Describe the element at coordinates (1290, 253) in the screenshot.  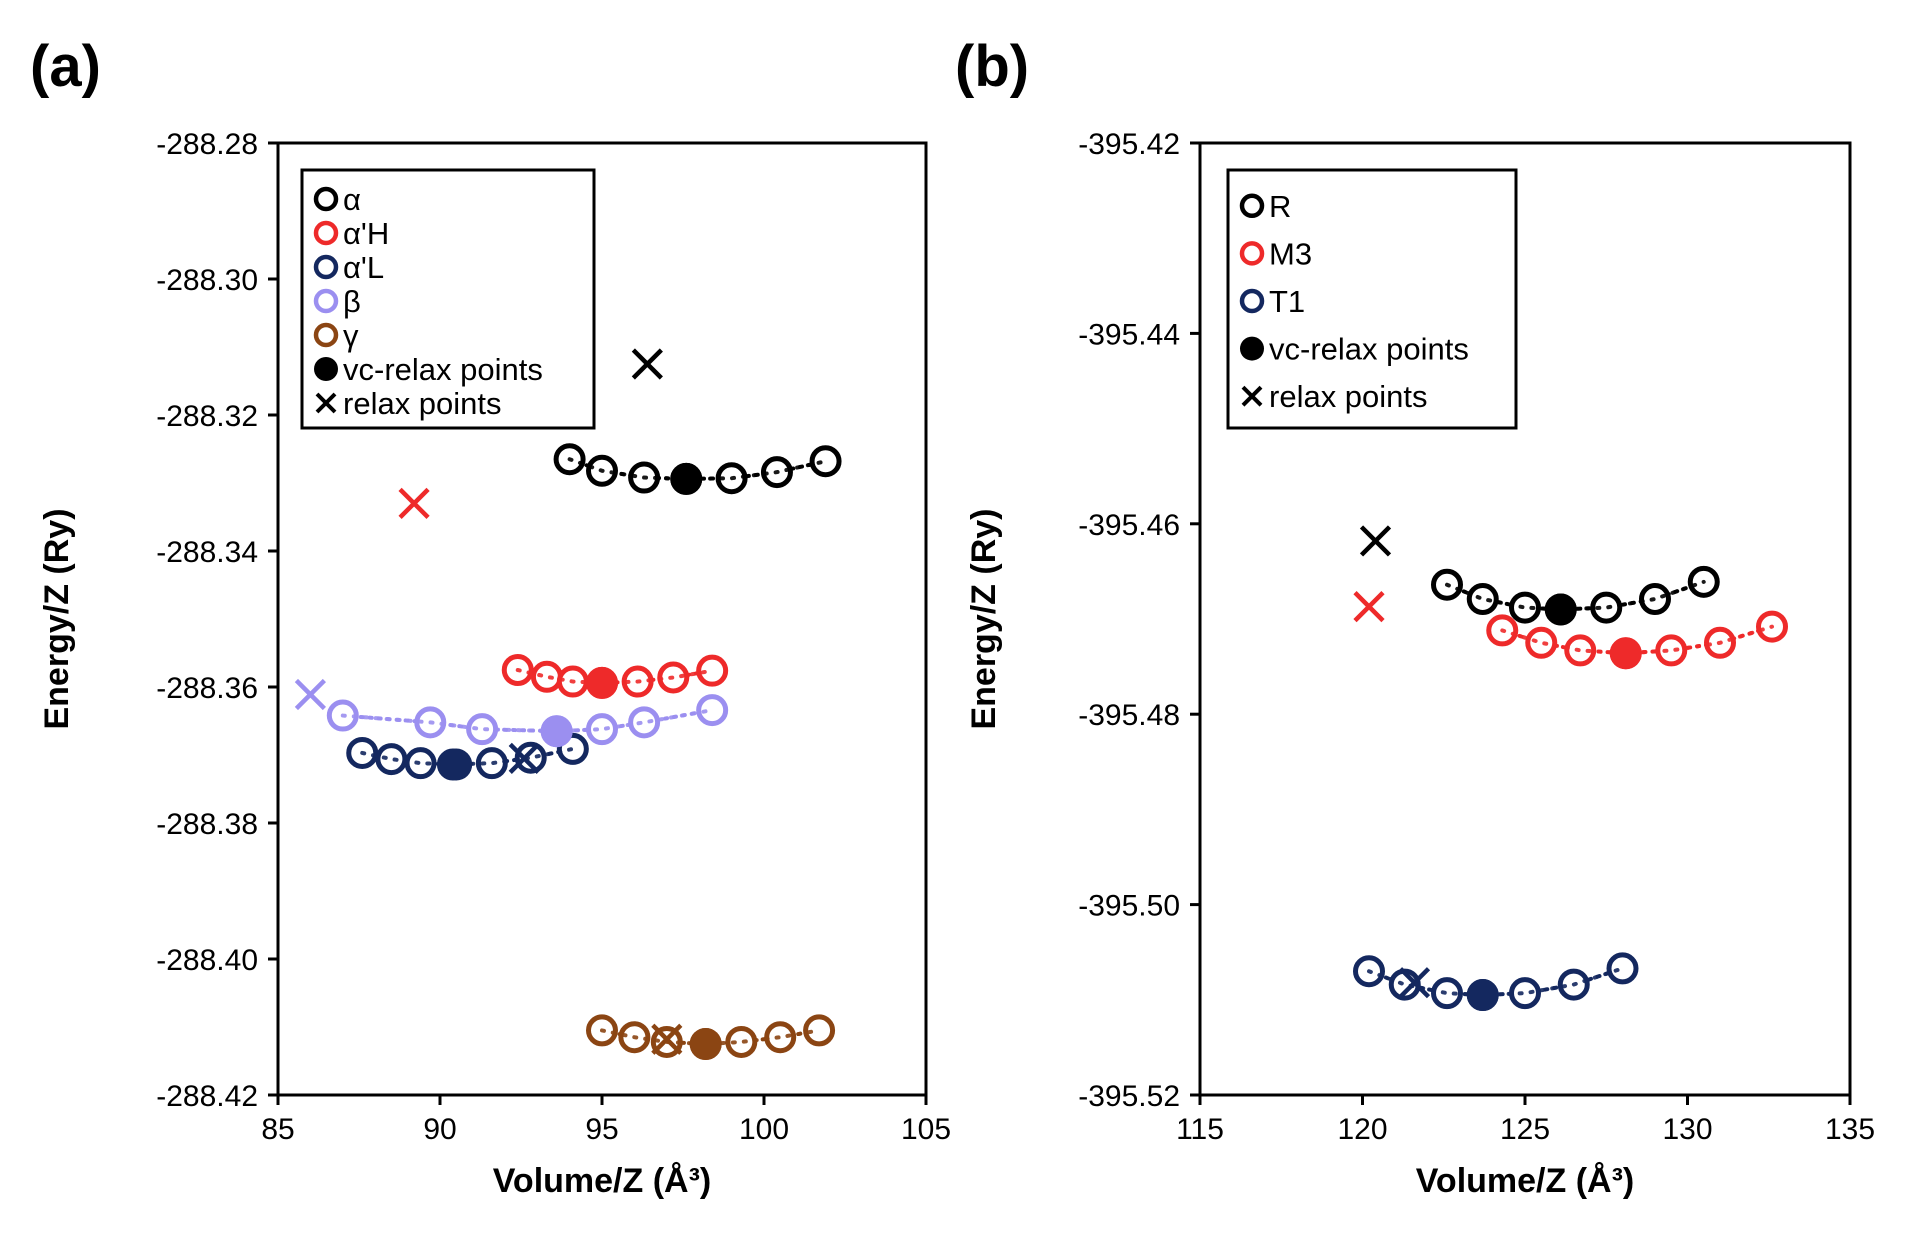
I see `legend-label-m3: M3` at that location.